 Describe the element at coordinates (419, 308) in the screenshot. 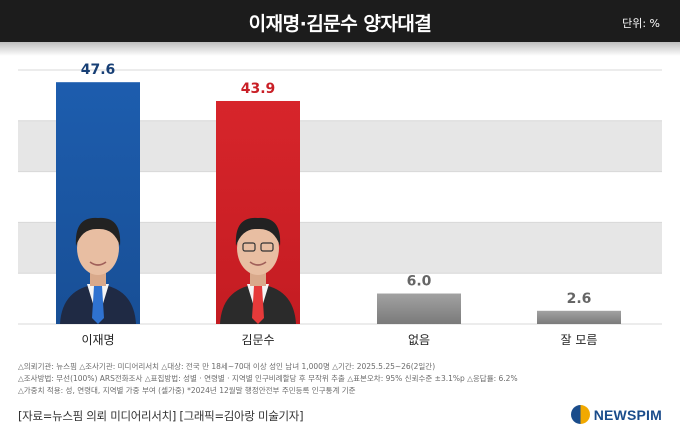

I see `bar-none` at that location.